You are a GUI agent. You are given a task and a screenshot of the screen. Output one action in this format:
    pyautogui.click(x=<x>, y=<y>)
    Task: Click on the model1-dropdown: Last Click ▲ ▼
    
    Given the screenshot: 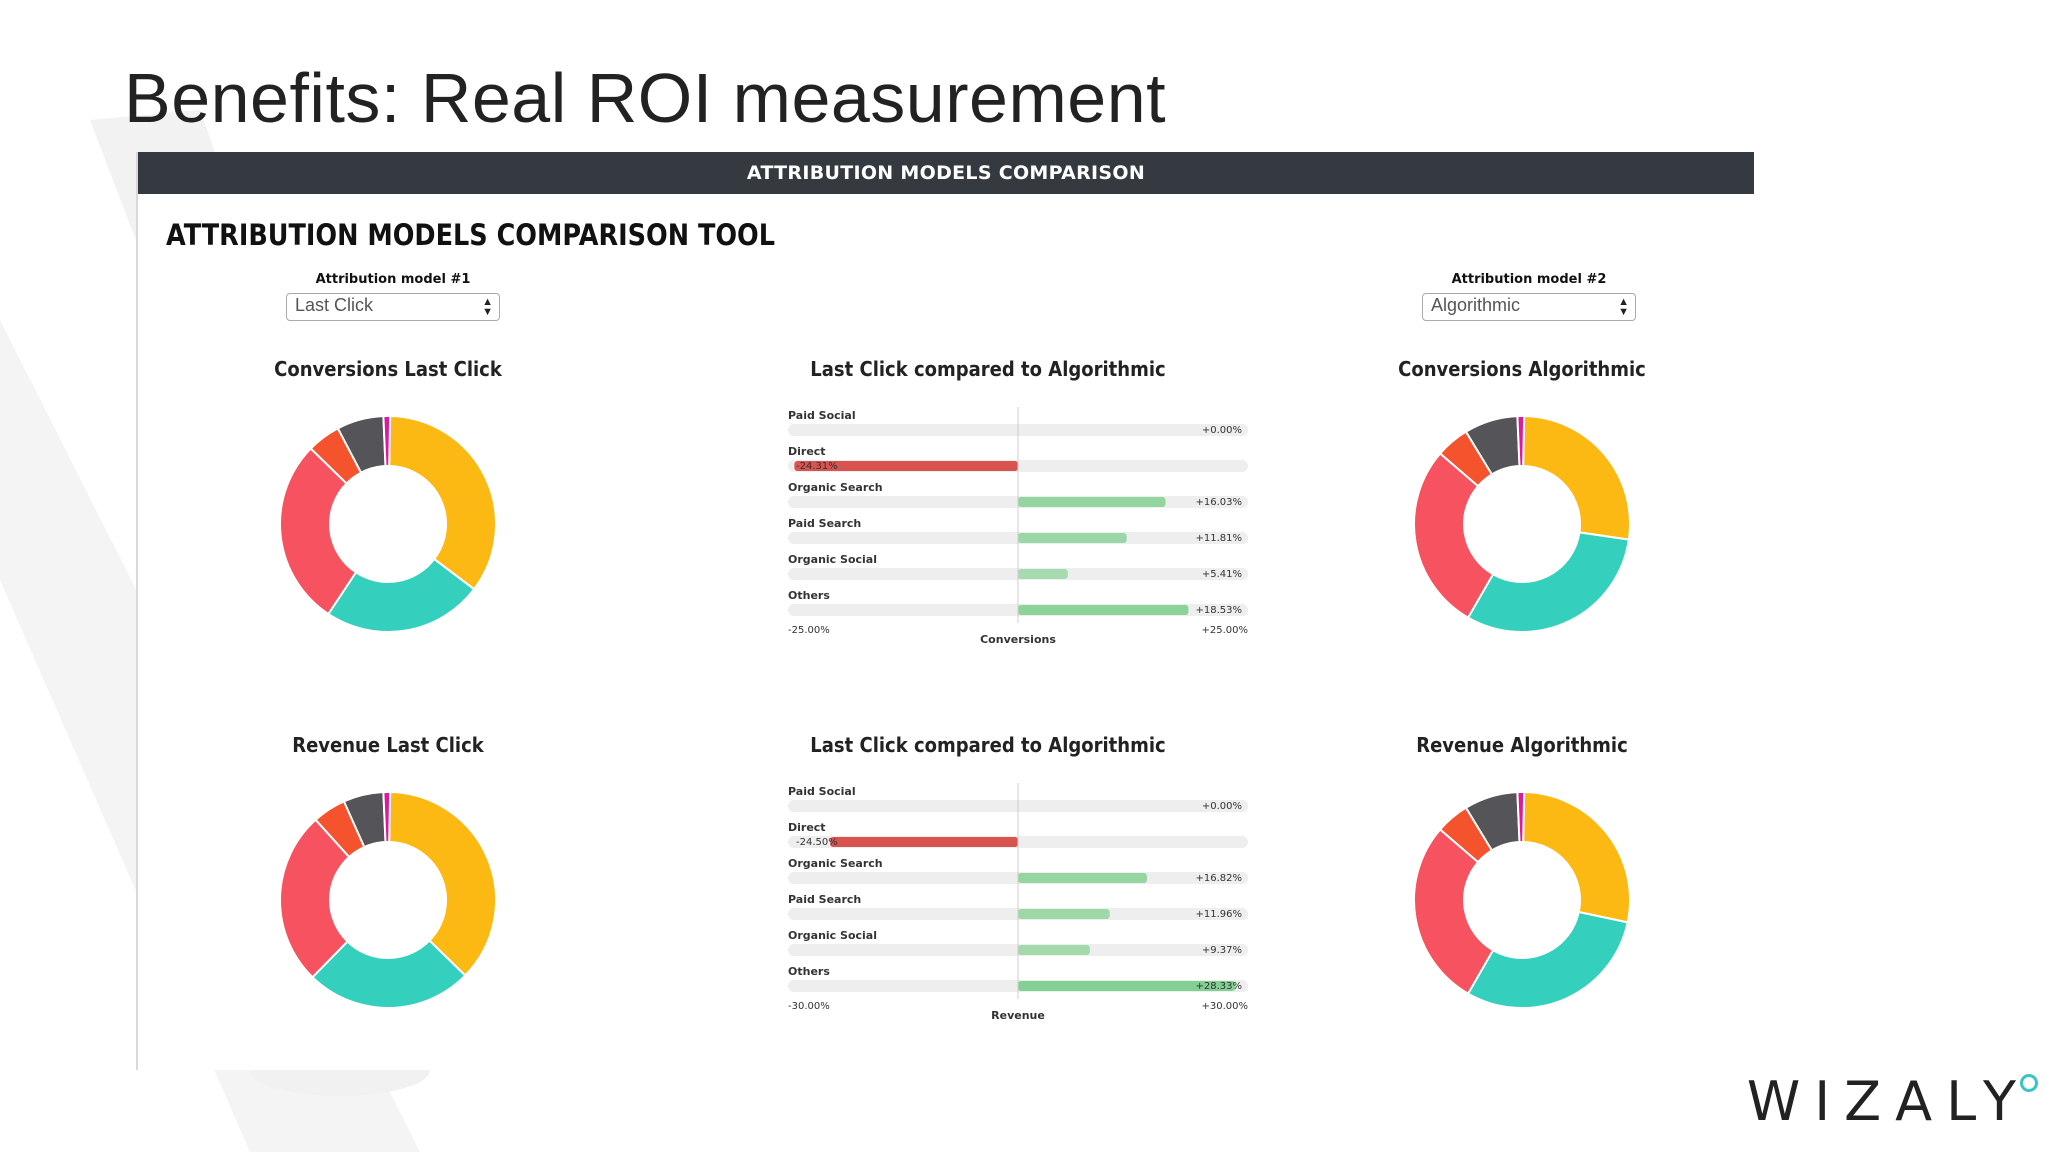 What is the action you would take?
    pyautogui.click(x=393, y=307)
    